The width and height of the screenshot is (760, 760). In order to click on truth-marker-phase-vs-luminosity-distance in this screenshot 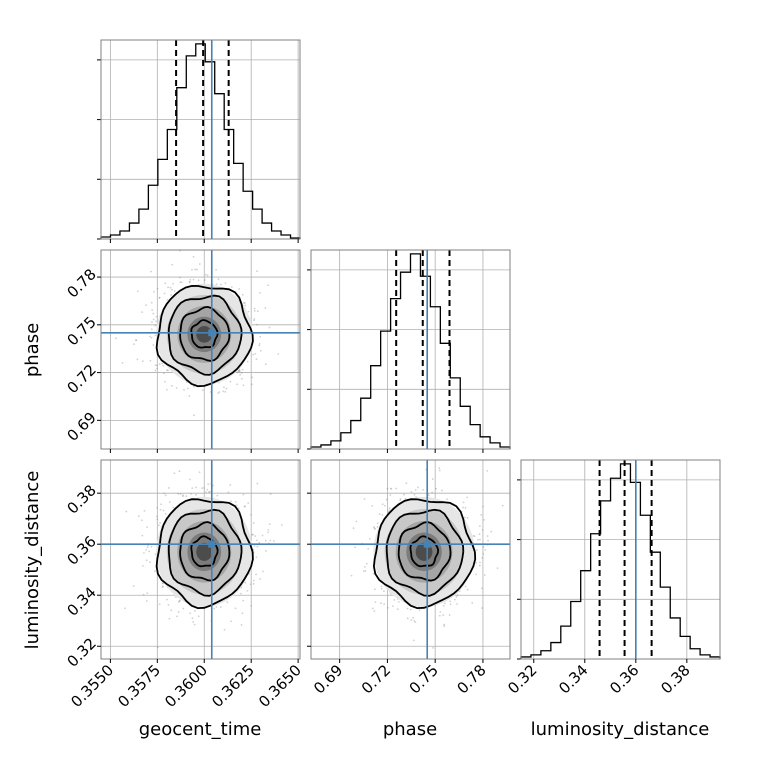, I will do `click(427, 544)`.